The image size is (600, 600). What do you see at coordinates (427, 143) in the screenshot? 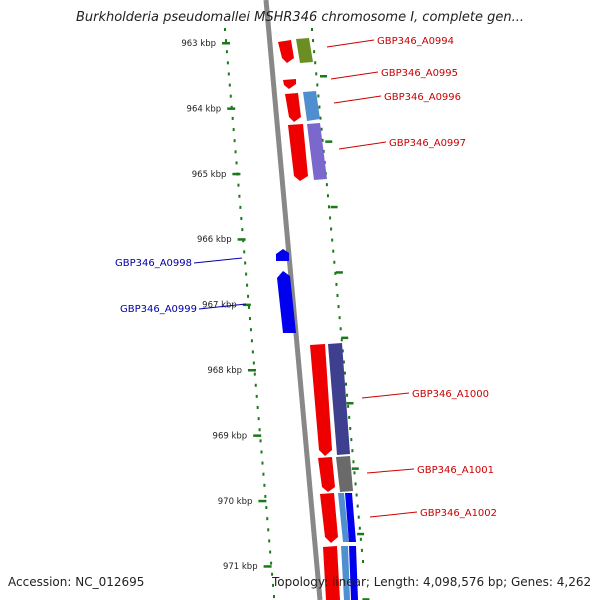
I see `gene-label-forward: GBP346_A0997` at bounding box center [427, 143].